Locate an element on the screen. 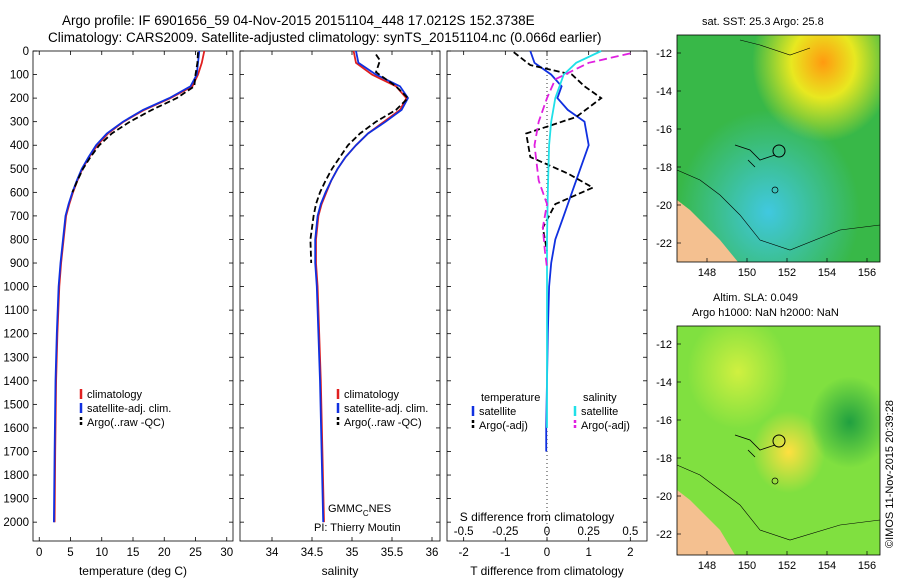 The image size is (900, 580). depth-tick-label: 500 is located at coordinates (19, 170).